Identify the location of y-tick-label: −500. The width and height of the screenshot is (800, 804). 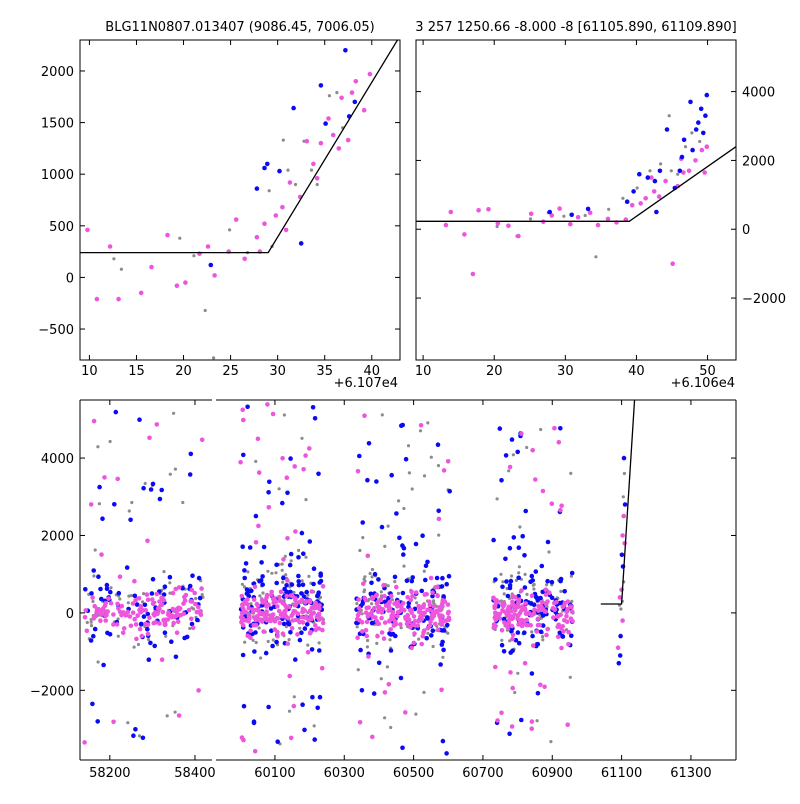
(56, 330).